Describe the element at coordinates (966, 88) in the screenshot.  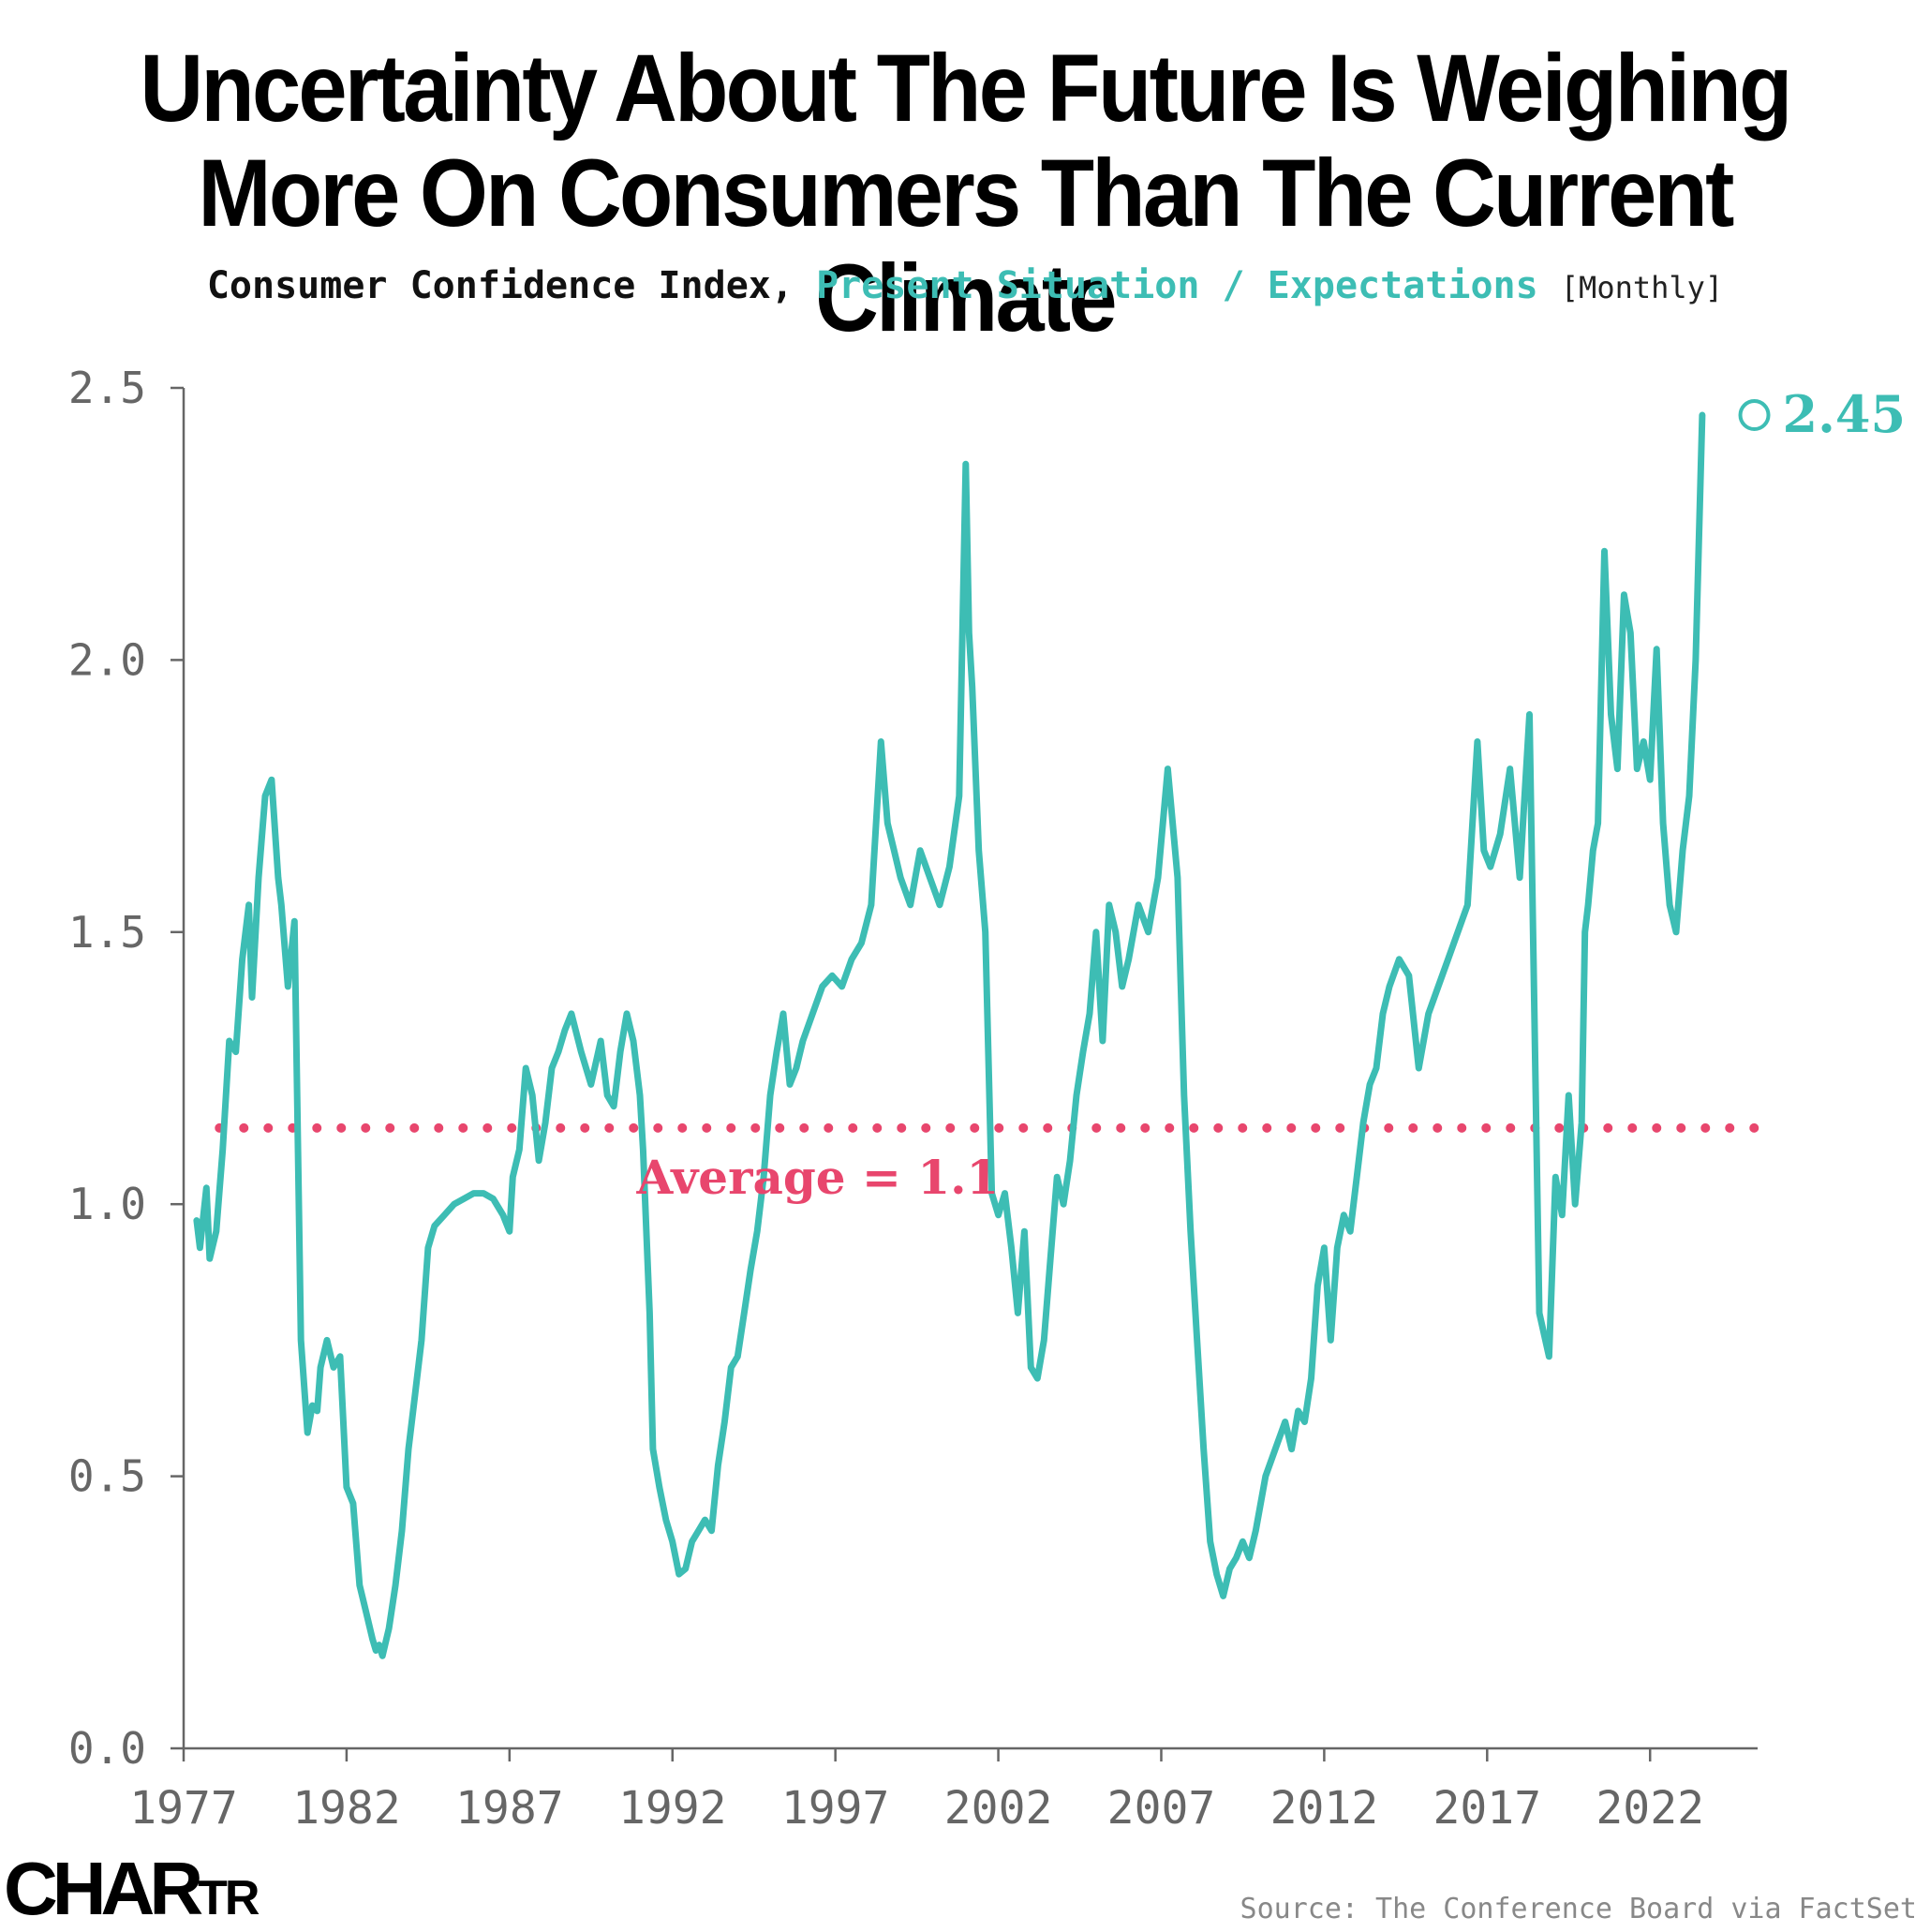
I see `title-line-1: Uncertainty About The Future Is Weighing` at that location.